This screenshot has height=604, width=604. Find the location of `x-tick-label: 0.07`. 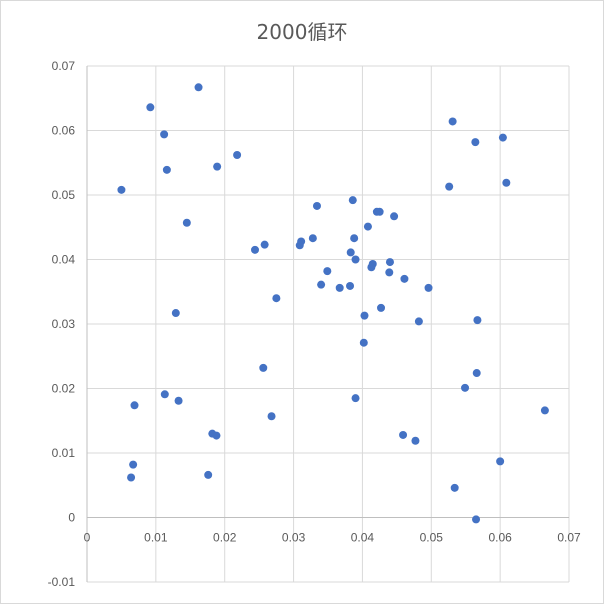

x-tick-label: 0.07 is located at coordinates (569, 538).